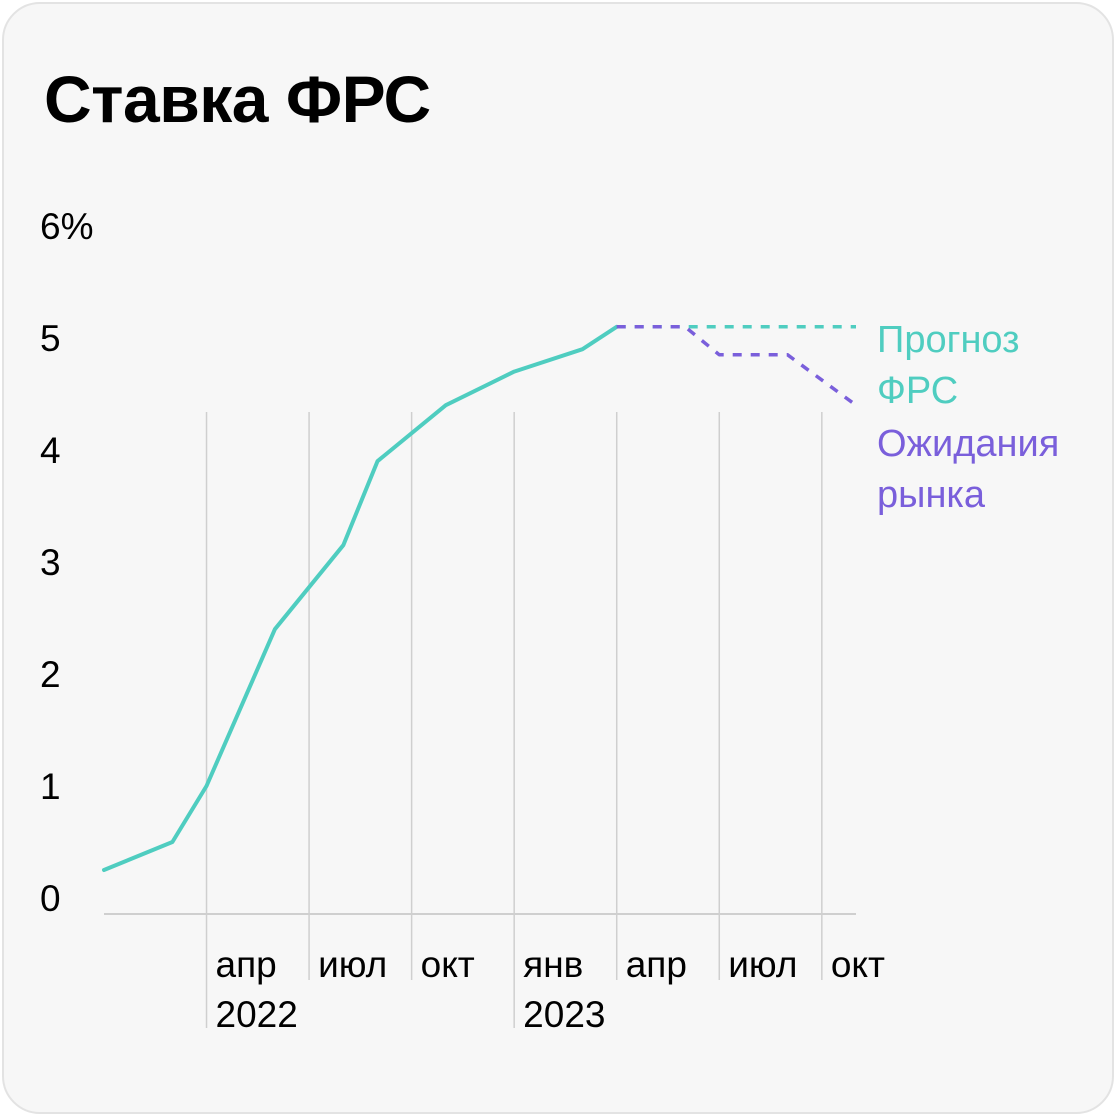 Image resolution: width=1120 pixels, height=1120 pixels. What do you see at coordinates (66, 226) in the screenshot?
I see `y-tick-label: 6%` at bounding box center [66, 226].